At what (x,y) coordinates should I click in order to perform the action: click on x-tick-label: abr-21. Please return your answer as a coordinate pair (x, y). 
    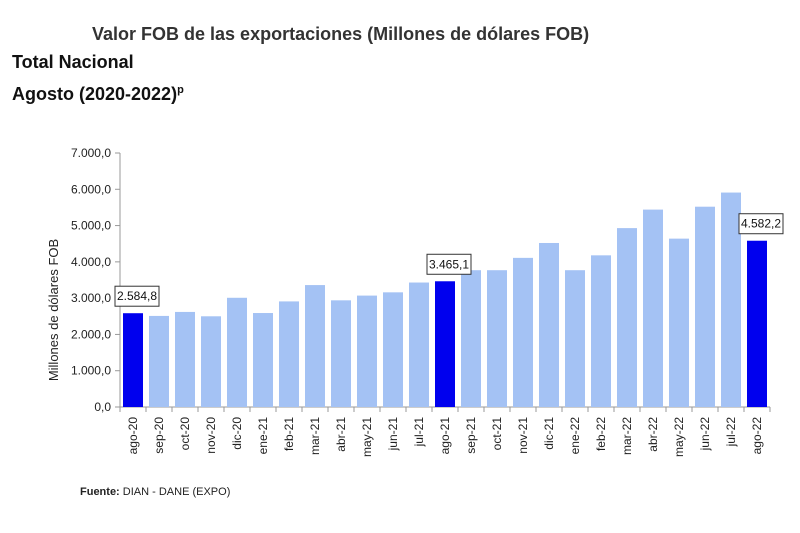
    Looking at the image, I should click on (341, 434).